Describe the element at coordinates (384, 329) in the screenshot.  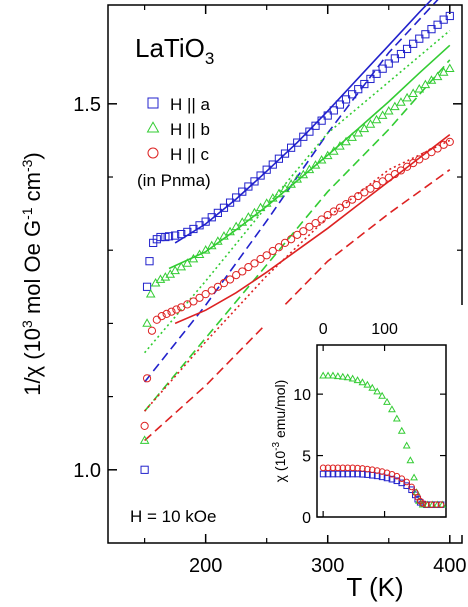
I see `inset-x-tick-label: 100` at that location.